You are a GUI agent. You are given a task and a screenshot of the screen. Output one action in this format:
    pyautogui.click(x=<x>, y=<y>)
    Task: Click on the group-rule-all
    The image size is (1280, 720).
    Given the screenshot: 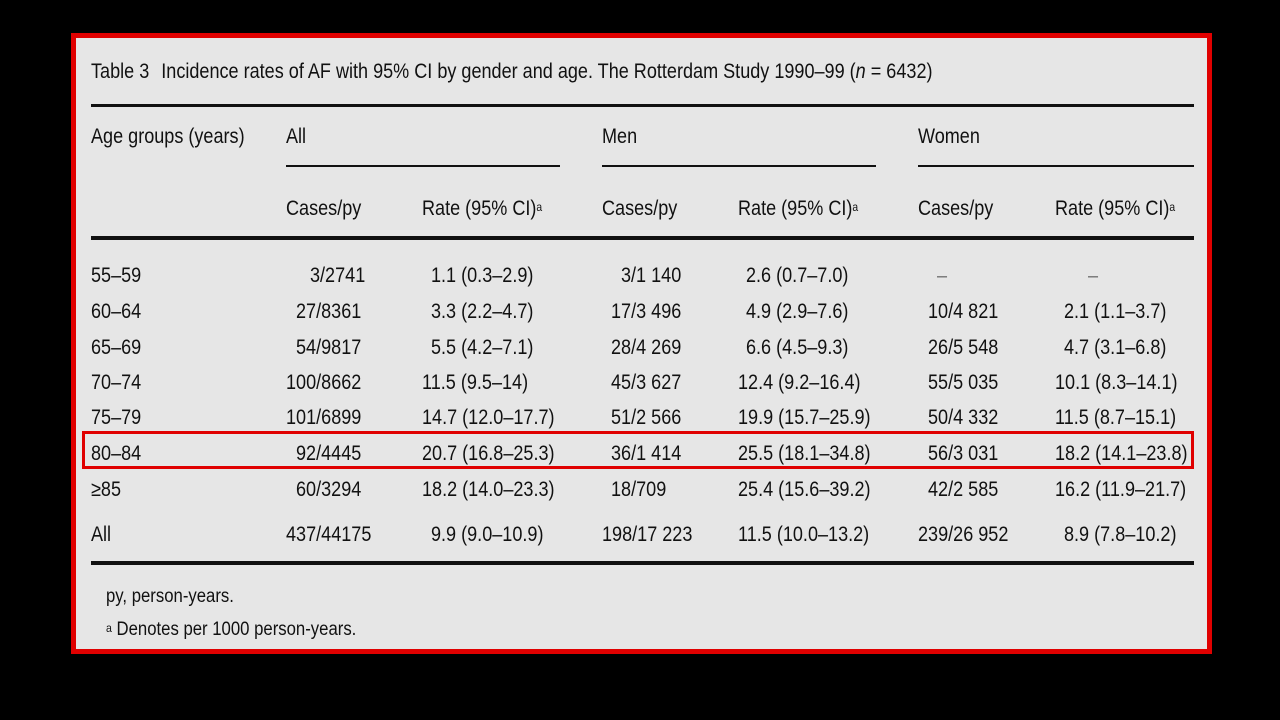 What is the action you would take?
    pyautogui.click(x=423, y=166)
    